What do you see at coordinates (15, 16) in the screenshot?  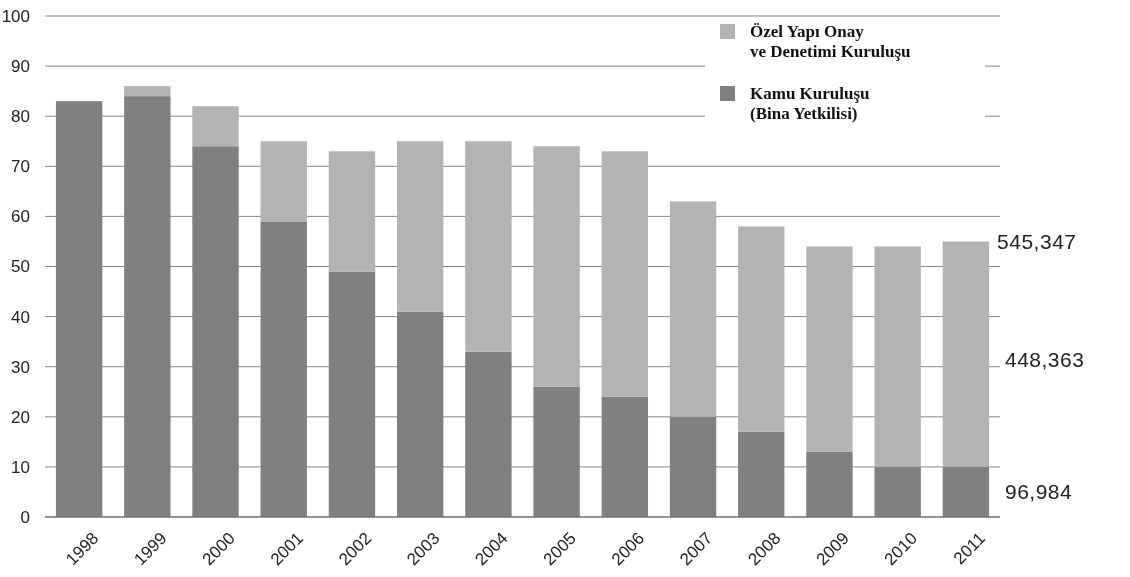 I see `y-tick-label: 100` at bounding box center [15, 16].